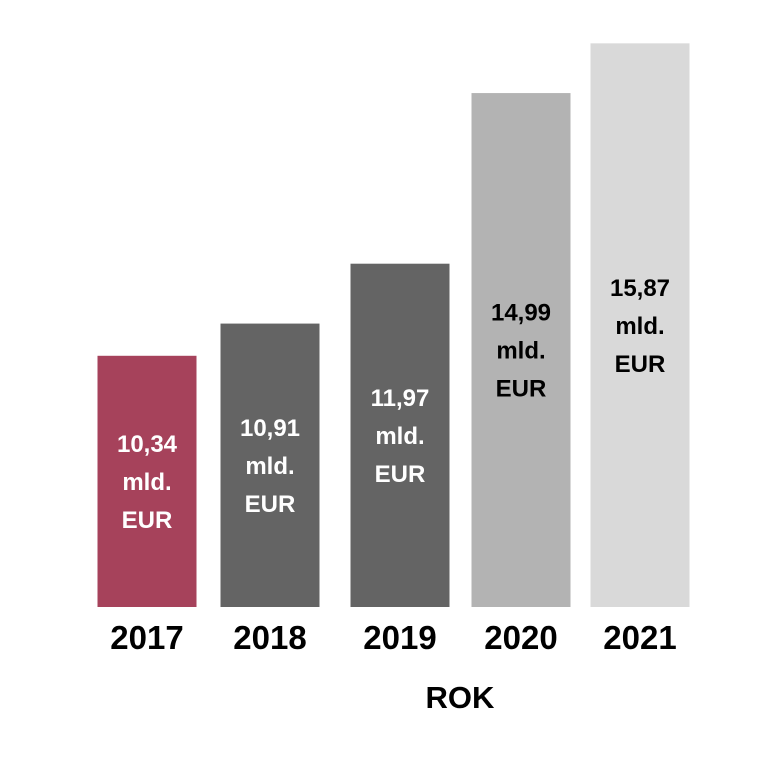  What do you see at coordinates (270, 428) in the screenshot?
I see `value-label-line: 10,91` at bounding box center [270, 428].